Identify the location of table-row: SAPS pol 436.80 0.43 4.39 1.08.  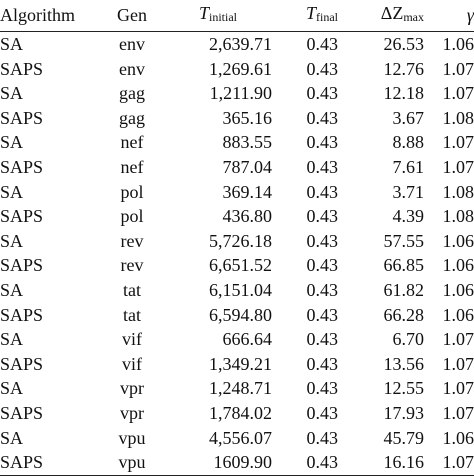
(237, 216).